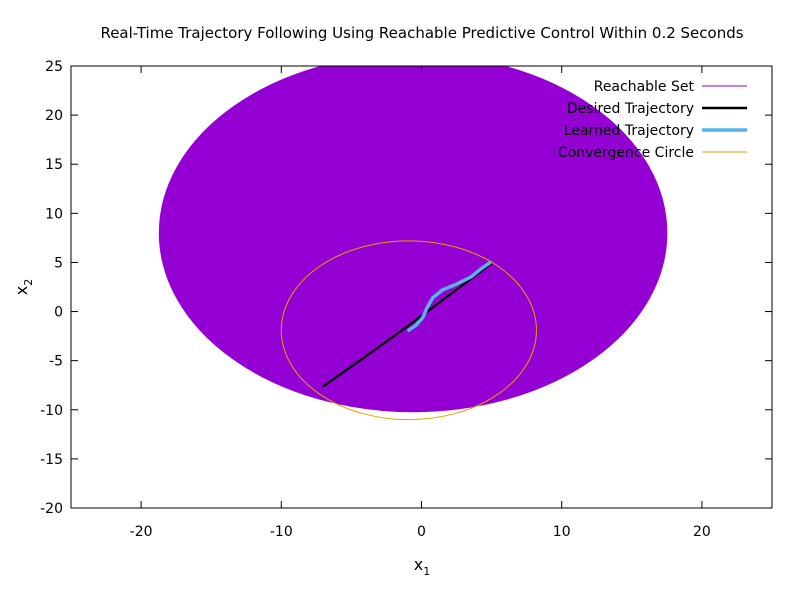  I want to click on y-tick-label: 10, so click(54, 214).